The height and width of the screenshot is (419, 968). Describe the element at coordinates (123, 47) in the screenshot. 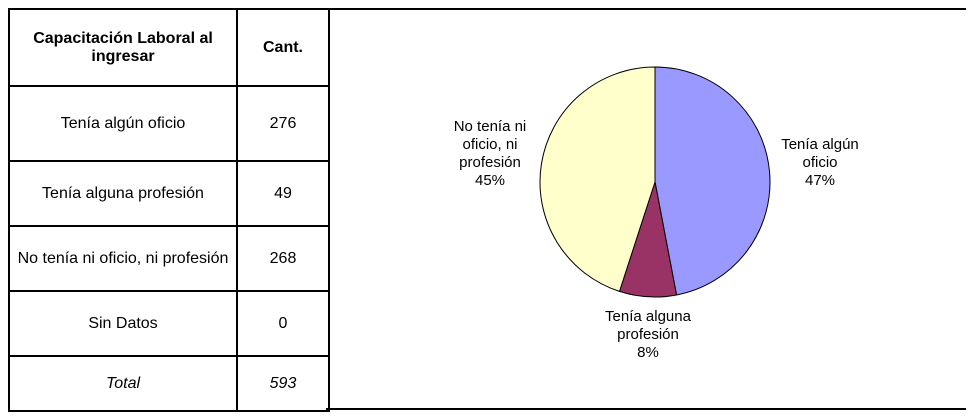

I see `header-cell: Capacitación Laboral al ingresar` at that location.